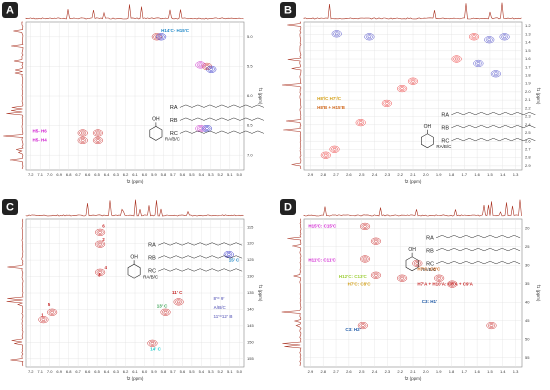  Describe the element at coordinates (174, 108) in the screenshot. I see `chain-label: RA` at that location.